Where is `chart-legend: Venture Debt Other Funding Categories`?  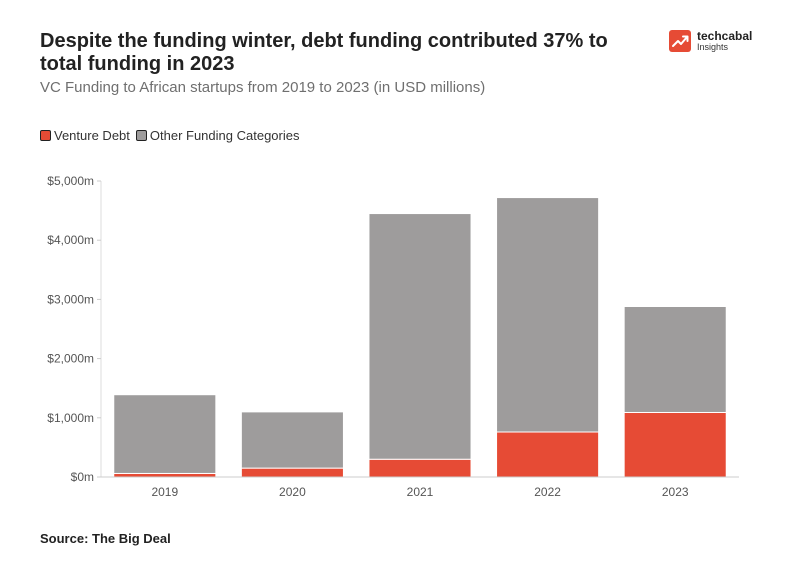
chart-legend: Venture Debt Other Funding Categories is located at coordinates (172, 135).